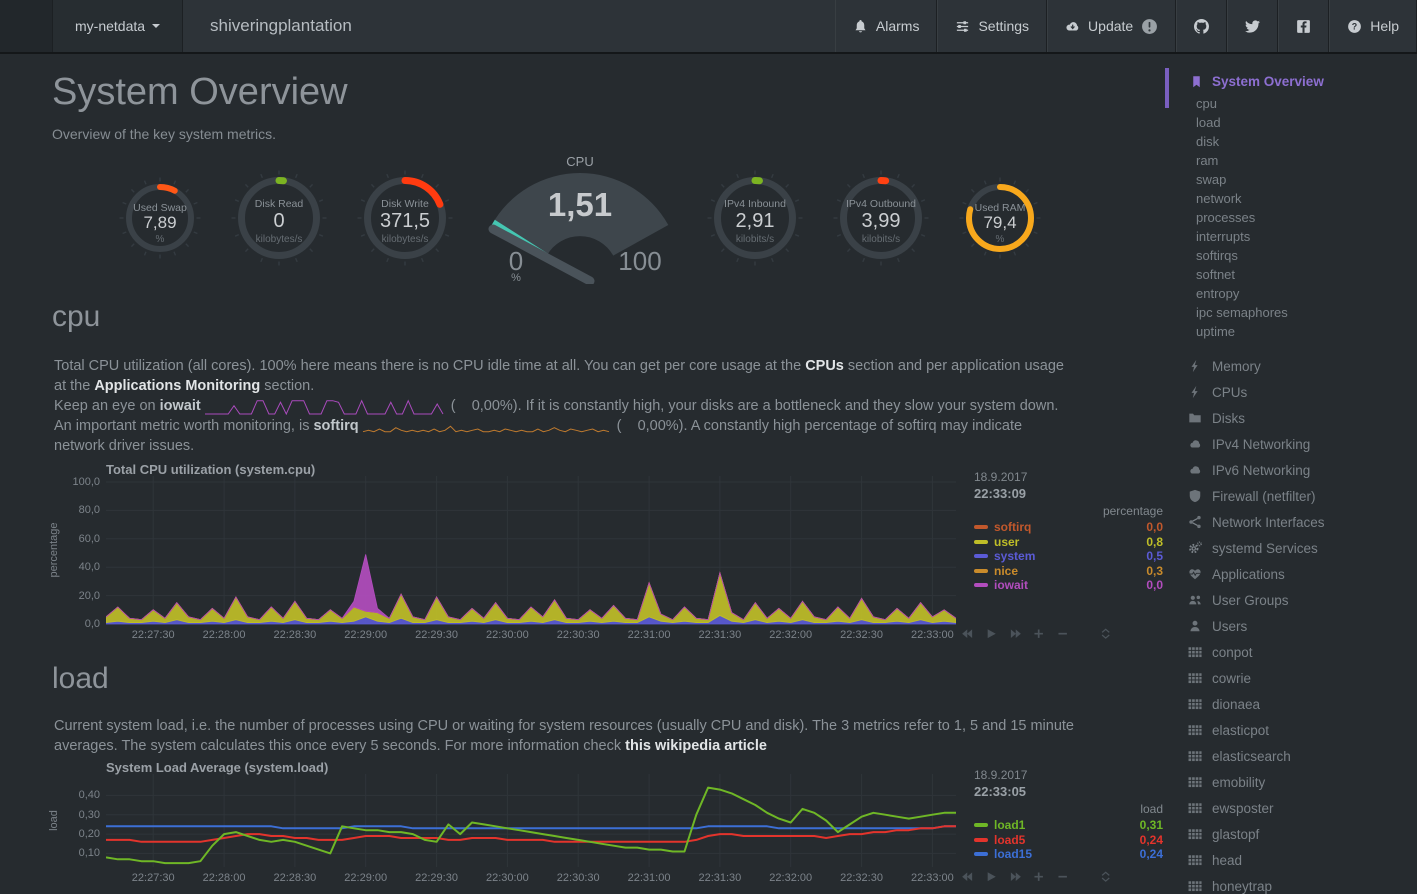  I want to click on x-tick: 22:32:00, so click(791, 635).